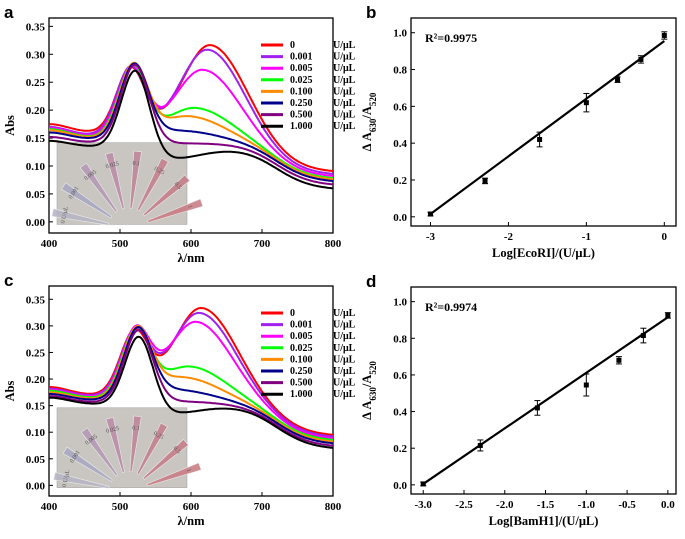 The height and width of the screenshot is (539, 685). Describe the element at coordinates (191, 244) in the screenshot. I see `x-tick-label: 600` at that location.